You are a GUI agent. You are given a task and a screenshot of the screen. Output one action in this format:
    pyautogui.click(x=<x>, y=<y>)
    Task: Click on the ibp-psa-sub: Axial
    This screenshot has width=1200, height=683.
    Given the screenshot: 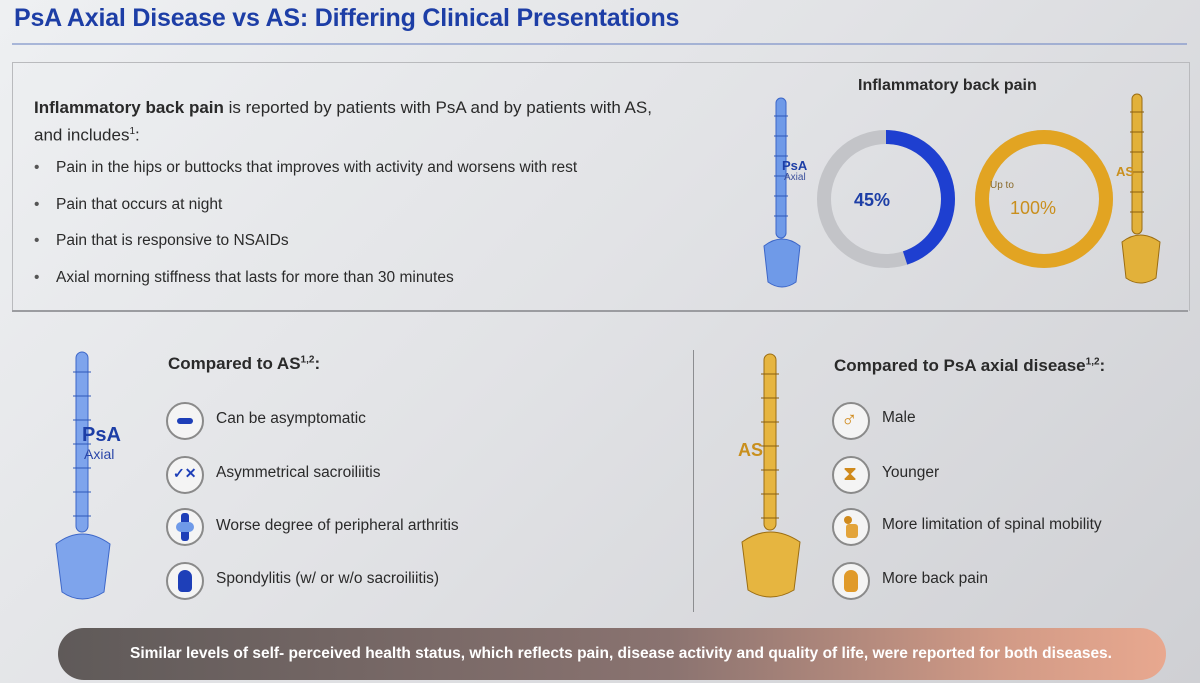 What is the action you would take?
    pyautogui.click(x=795, y=177)
    